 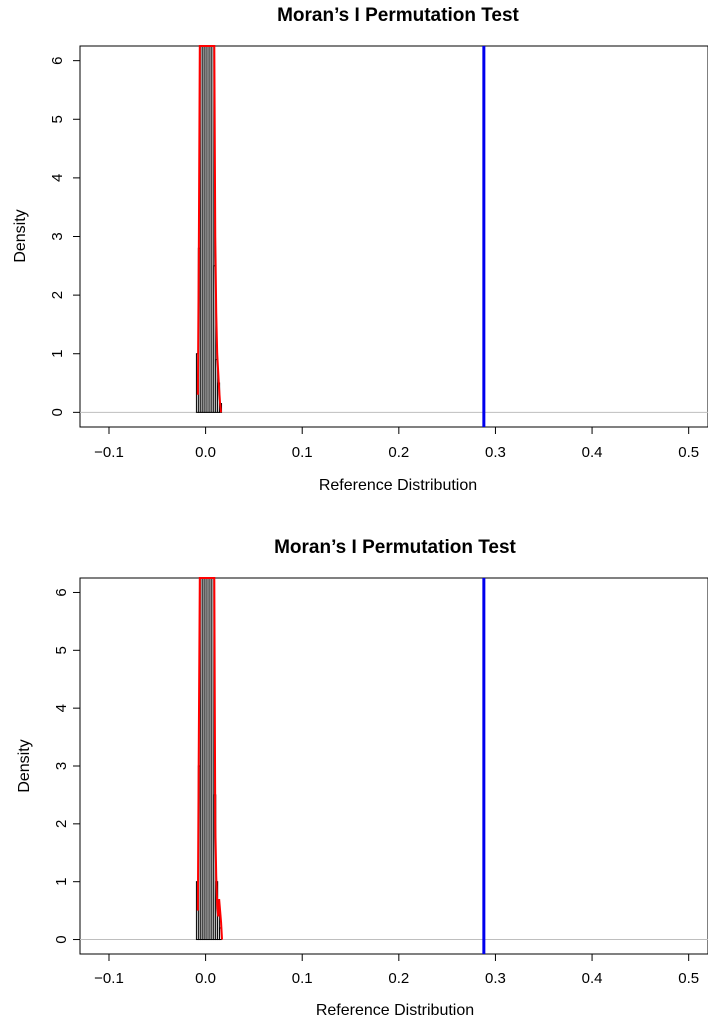 I want to click on y-axis-2: 0 1 2 3 4 5 6, so click(x=66, y=766).